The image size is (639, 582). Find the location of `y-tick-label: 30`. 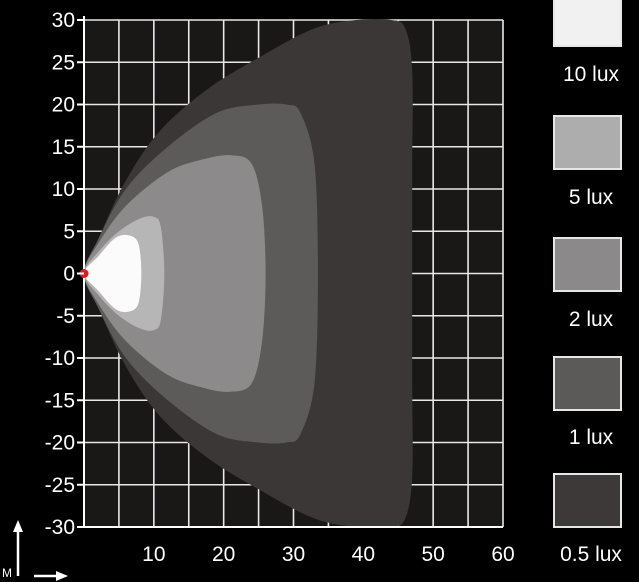

y-tick-label: 30 is located at coordinates (63, 20).